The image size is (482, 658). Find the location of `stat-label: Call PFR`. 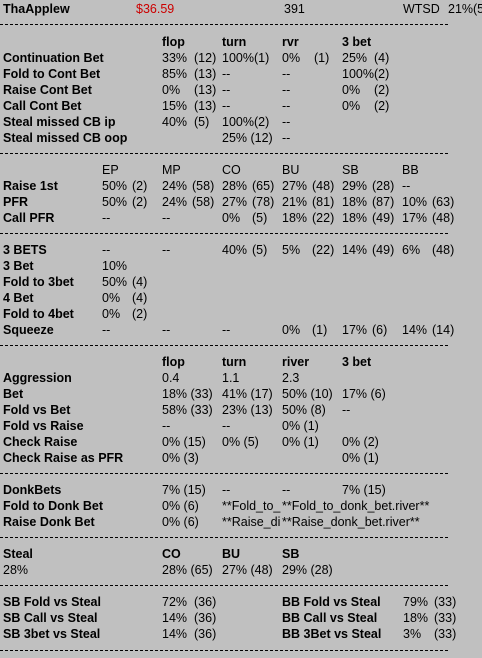

stat-label: Call PFR is located at coordinates (29, 218).